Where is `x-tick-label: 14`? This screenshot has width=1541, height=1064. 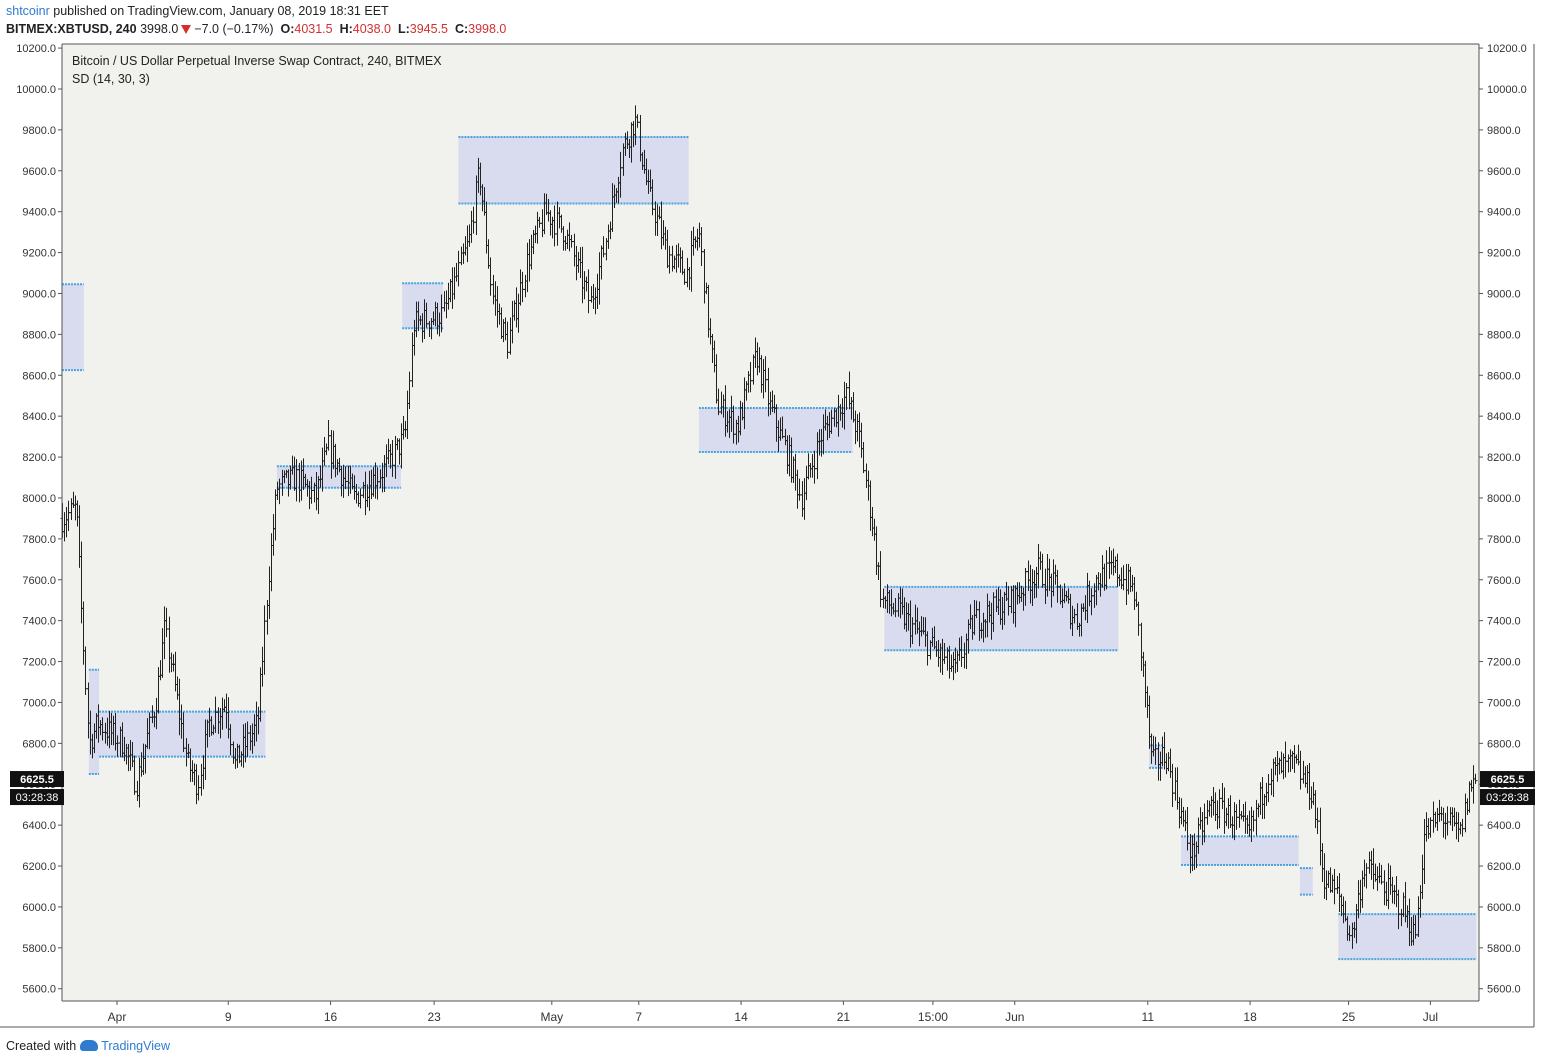
x-tick-label: 14 is located at coordinates (741, 1017).